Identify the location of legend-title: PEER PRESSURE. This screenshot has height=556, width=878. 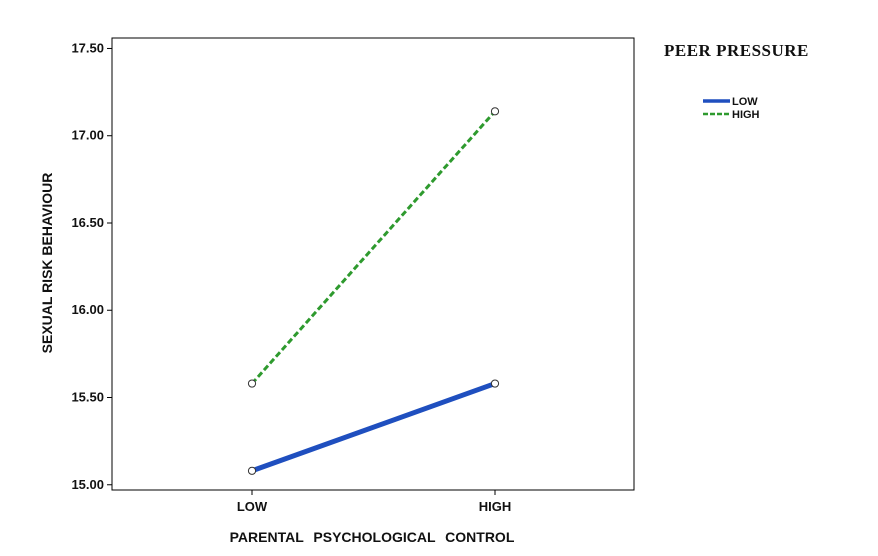
(736, 50).